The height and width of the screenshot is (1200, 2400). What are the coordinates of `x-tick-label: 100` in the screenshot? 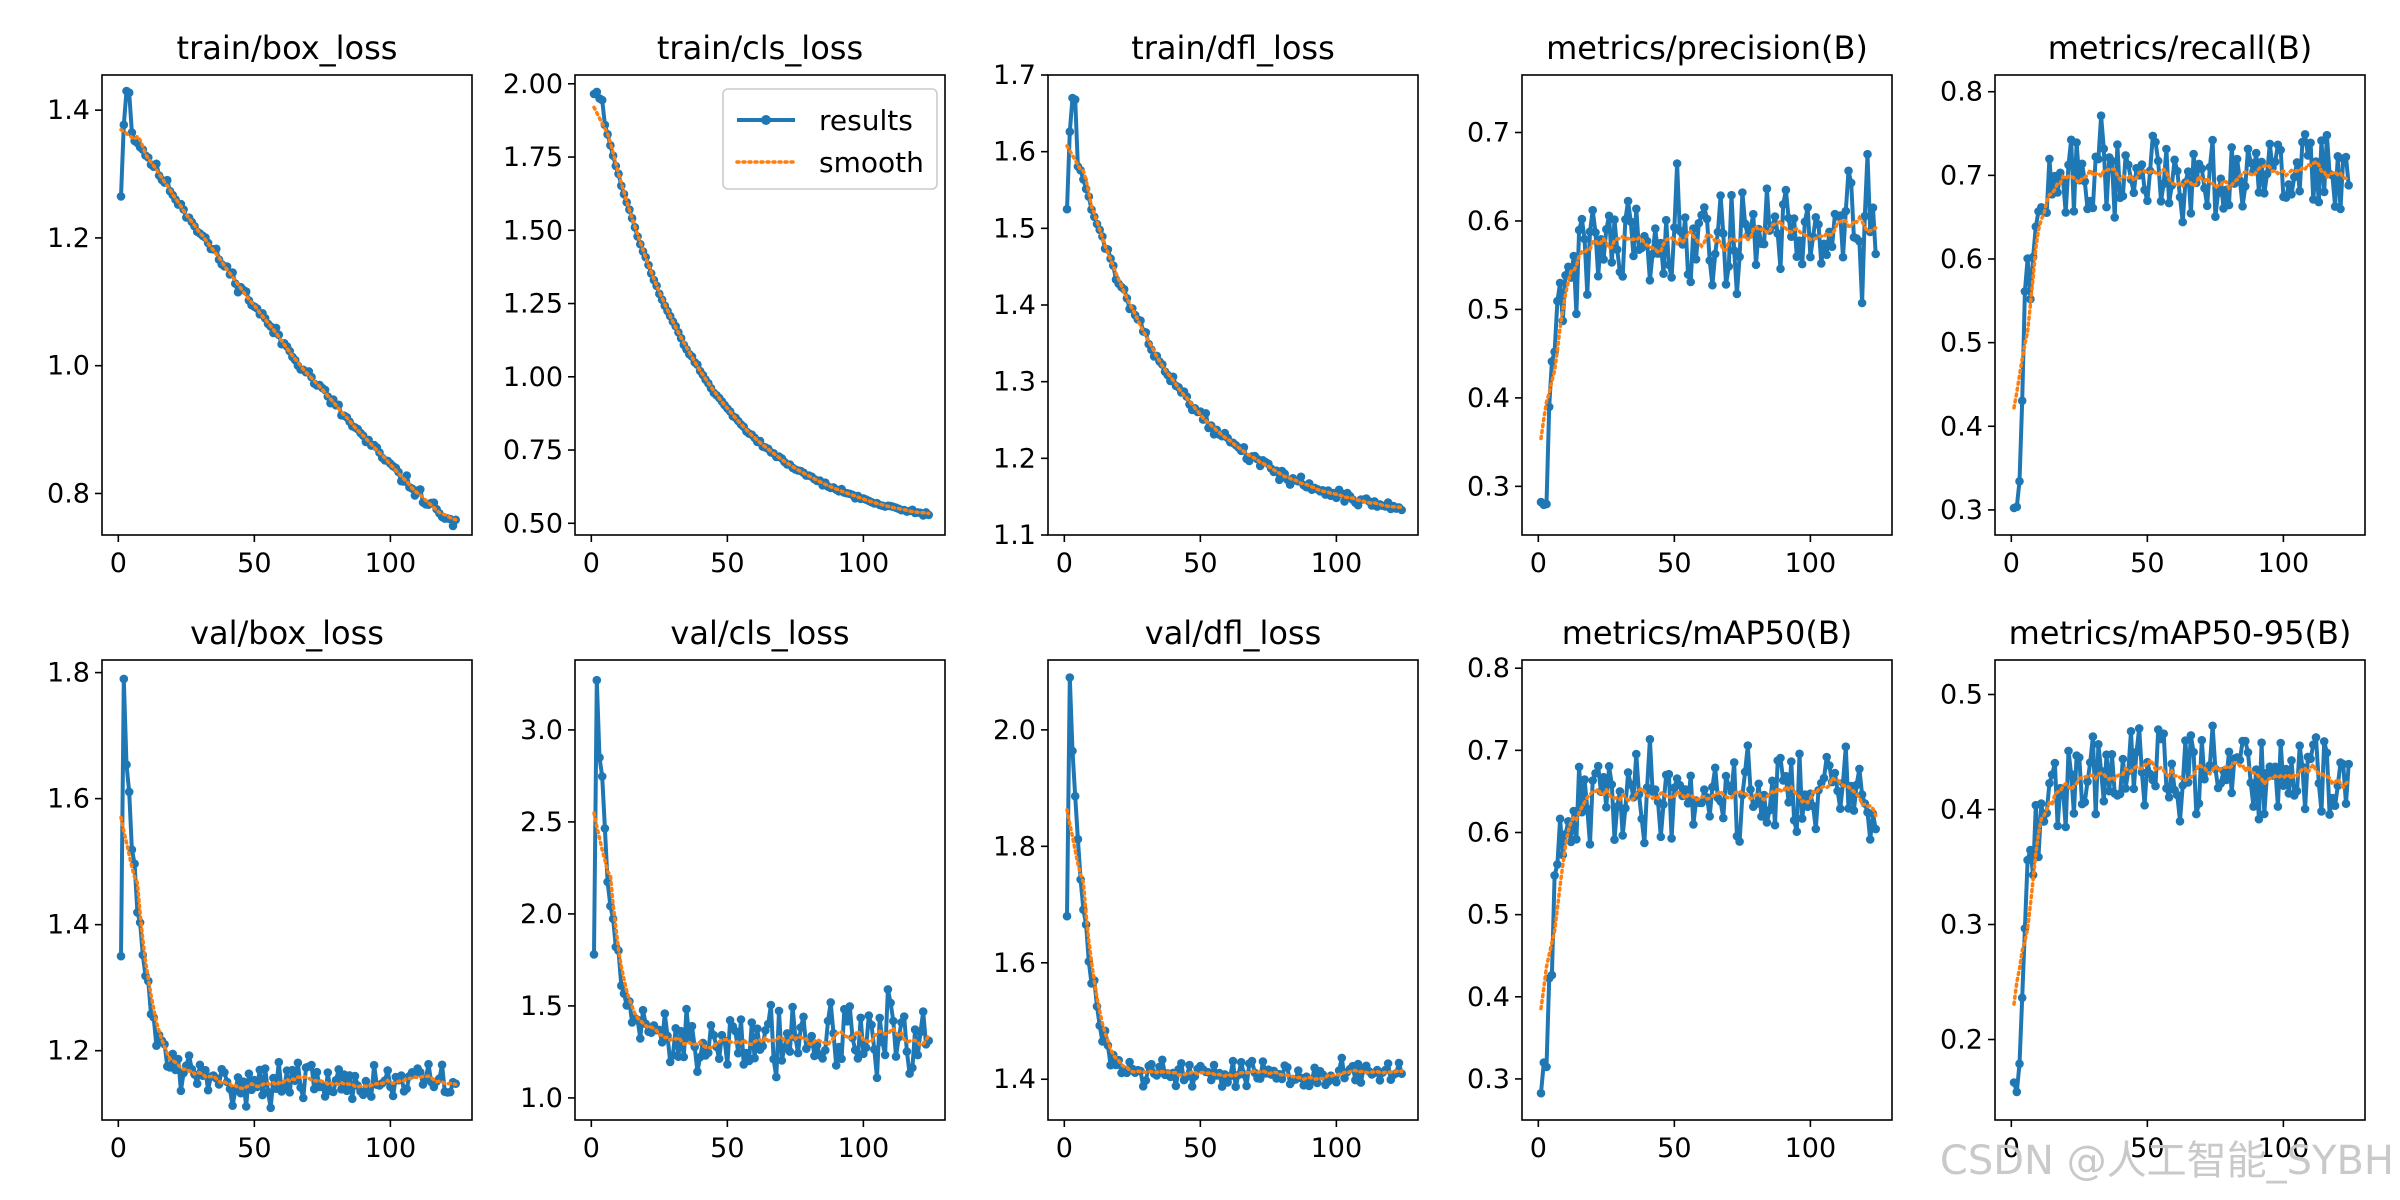 It's located at (391, 563).